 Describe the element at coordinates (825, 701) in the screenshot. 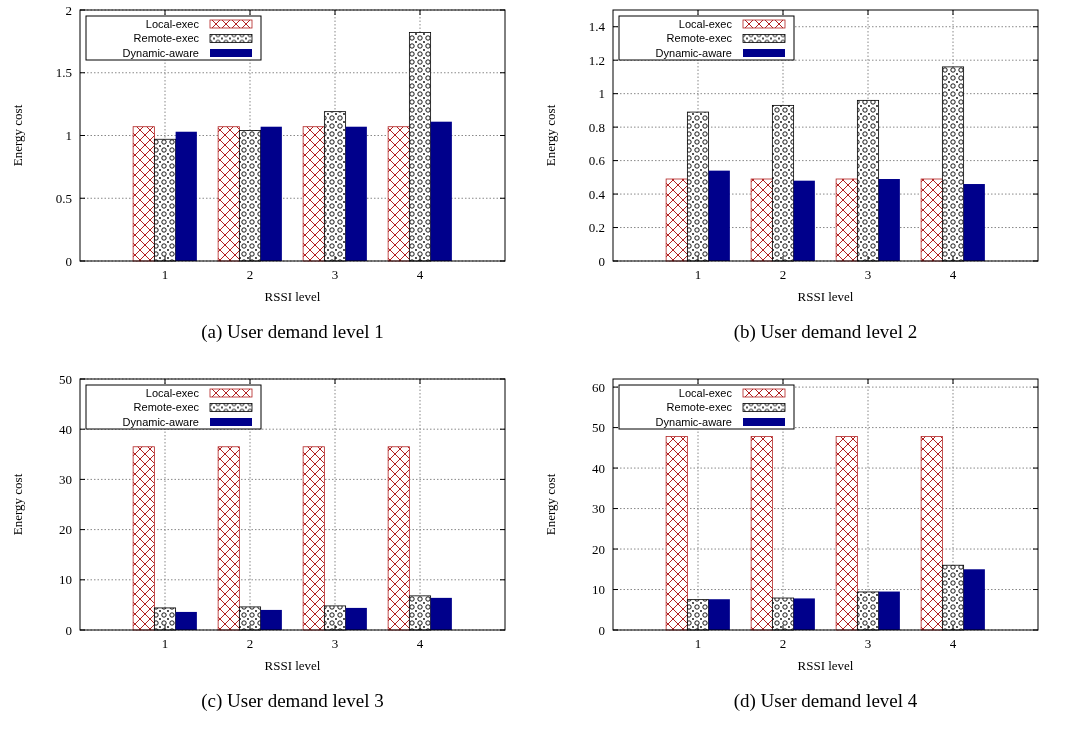

I see `text: (d) User demand level 4` at that location.